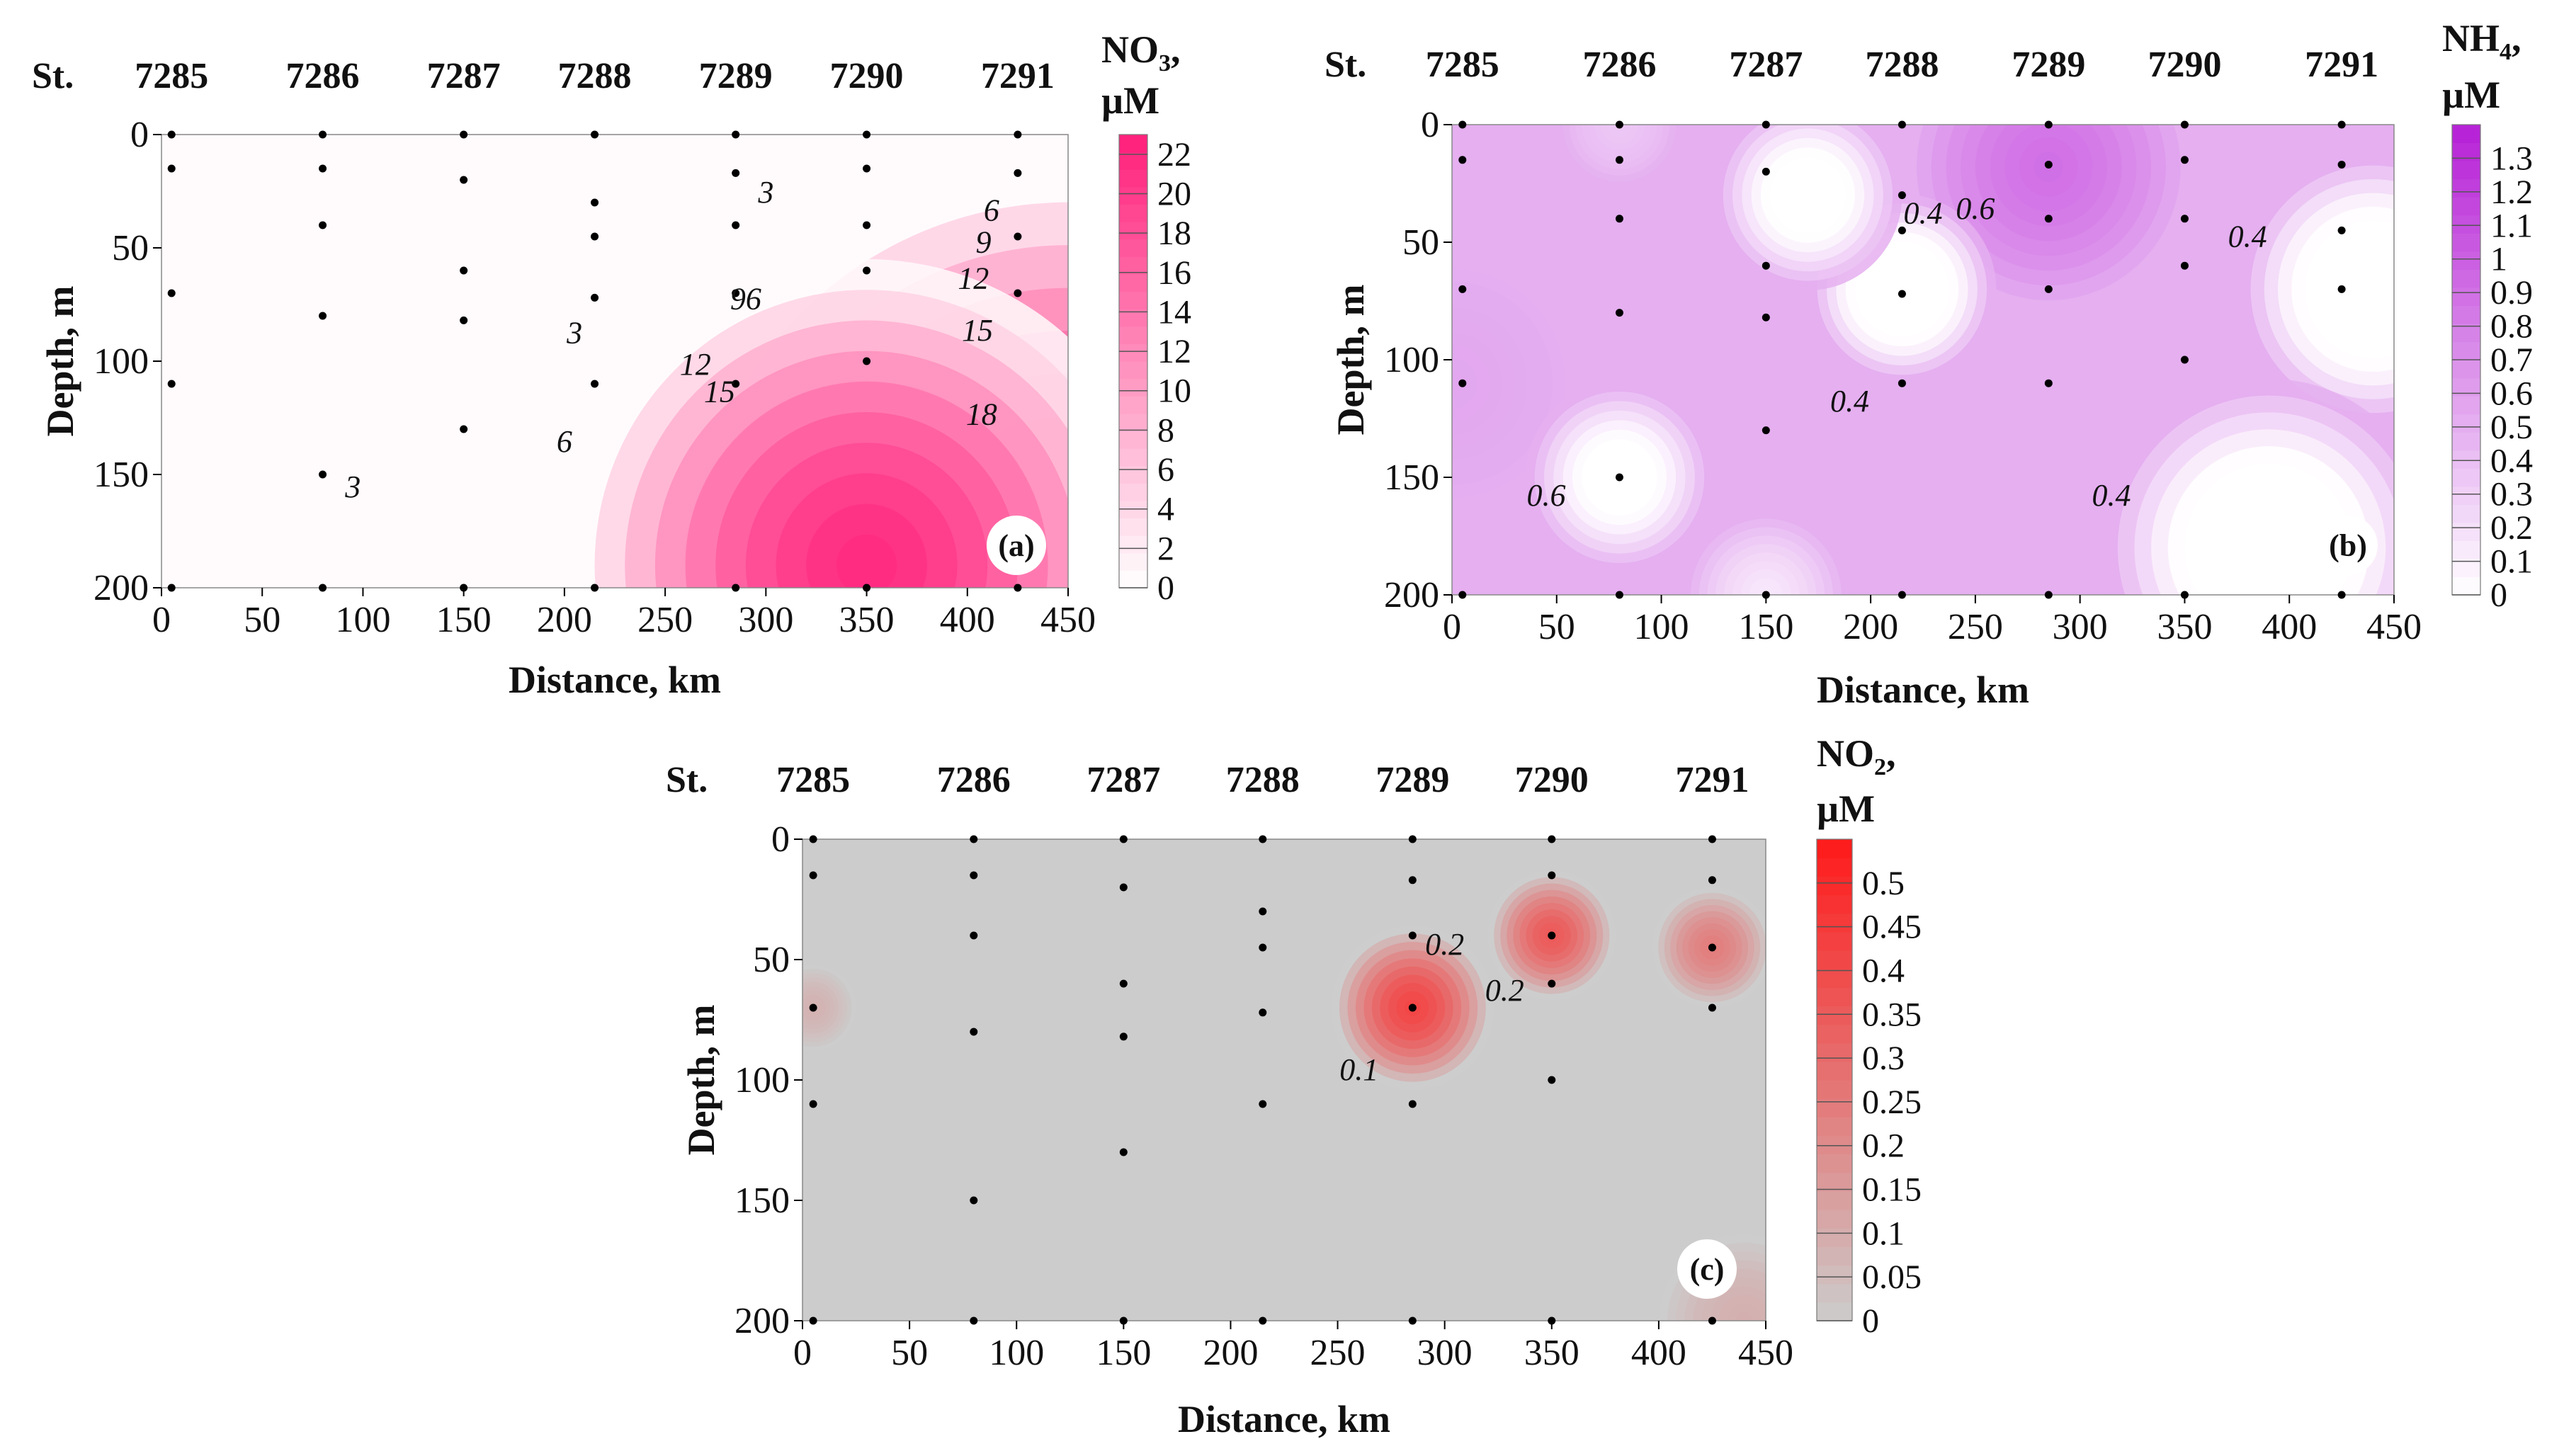 The width and height of the screenshot is (2564, 1456). What do you see at coordinates (2348, 546) in the screenshot?
I see `panel-label: (b)` at bounding box center [2348, 546].